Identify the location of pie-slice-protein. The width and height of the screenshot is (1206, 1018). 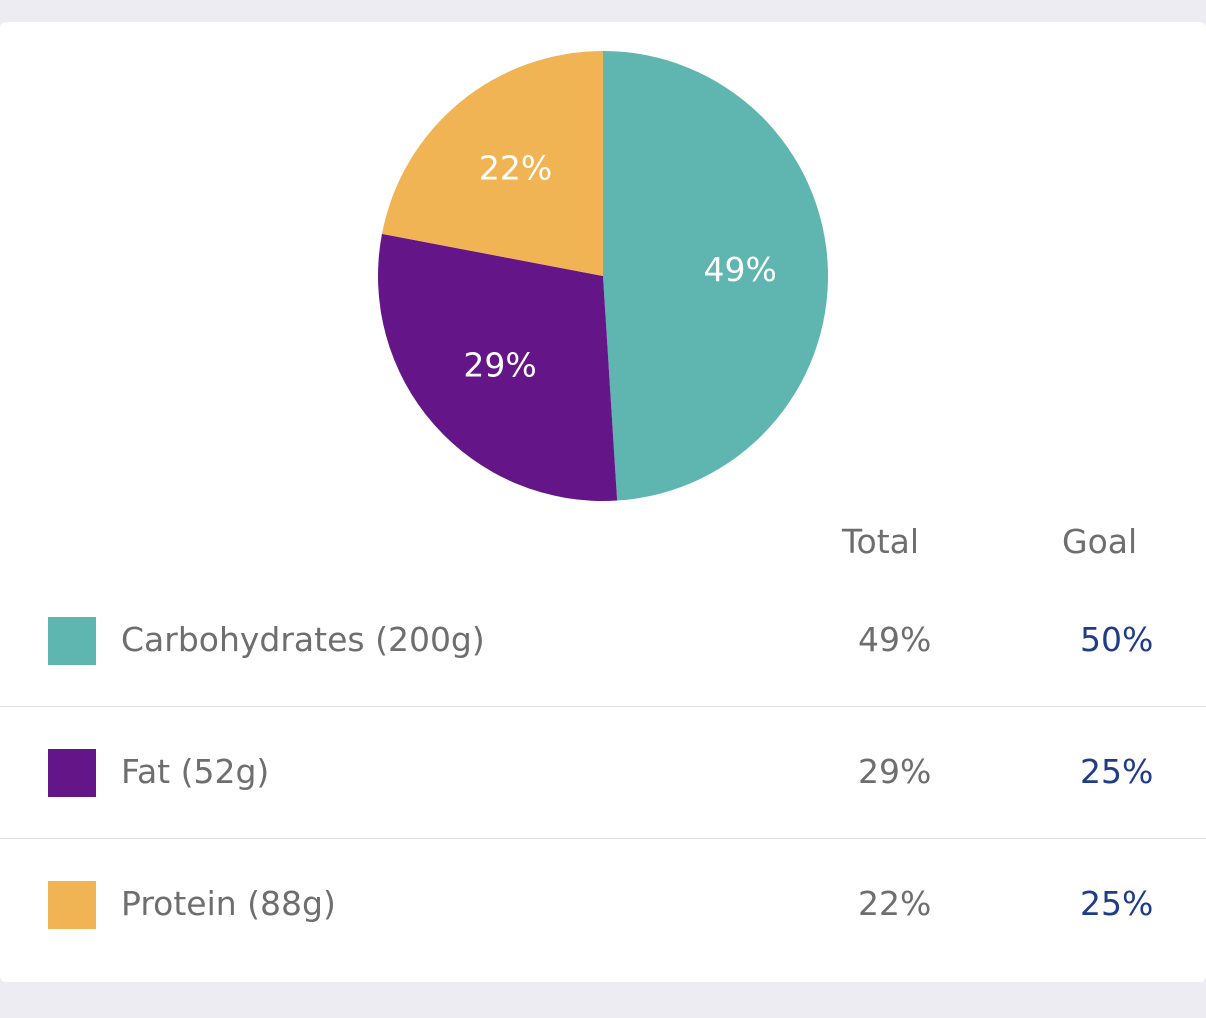
(492, 163).